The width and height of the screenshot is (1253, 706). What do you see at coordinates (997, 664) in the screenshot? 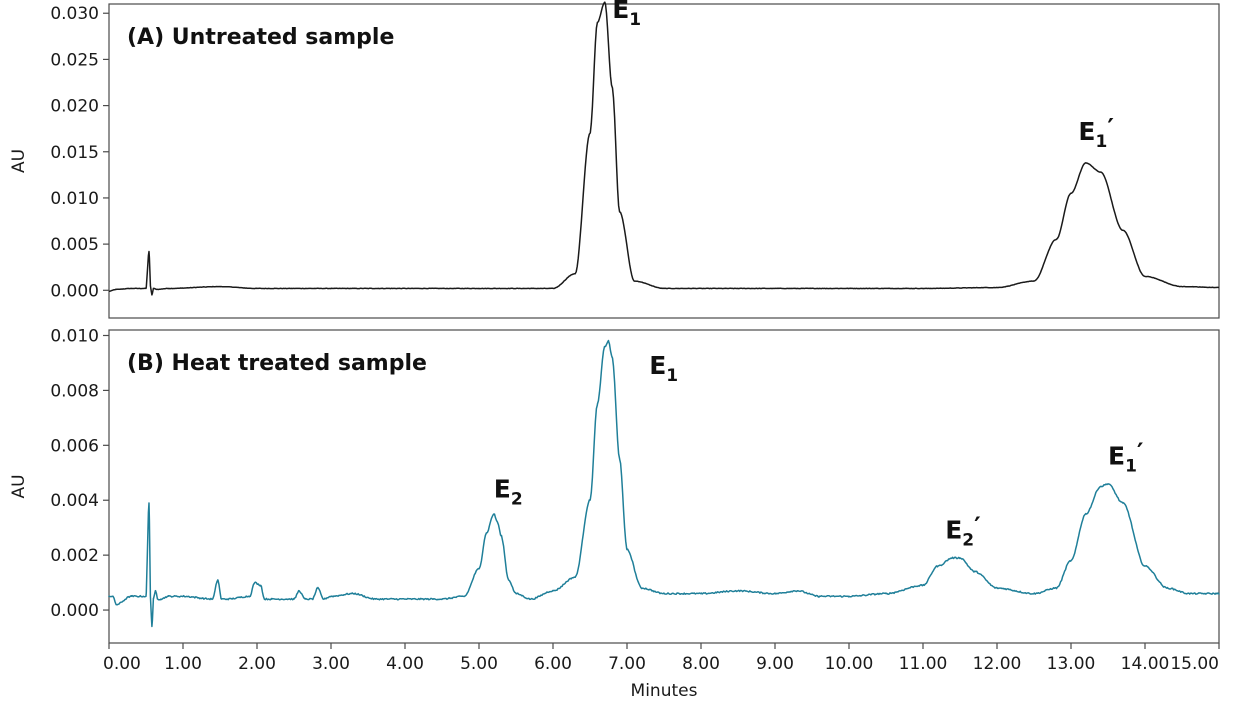
I see `x-tick-label: 12.00` at bounding box center [997, 664].